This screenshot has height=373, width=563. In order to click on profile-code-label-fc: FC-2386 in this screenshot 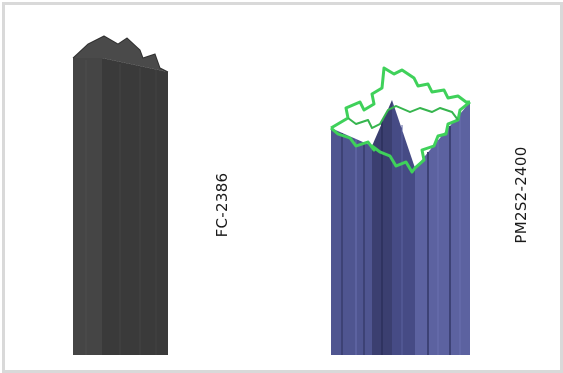, I will do `click(222, 205)`.